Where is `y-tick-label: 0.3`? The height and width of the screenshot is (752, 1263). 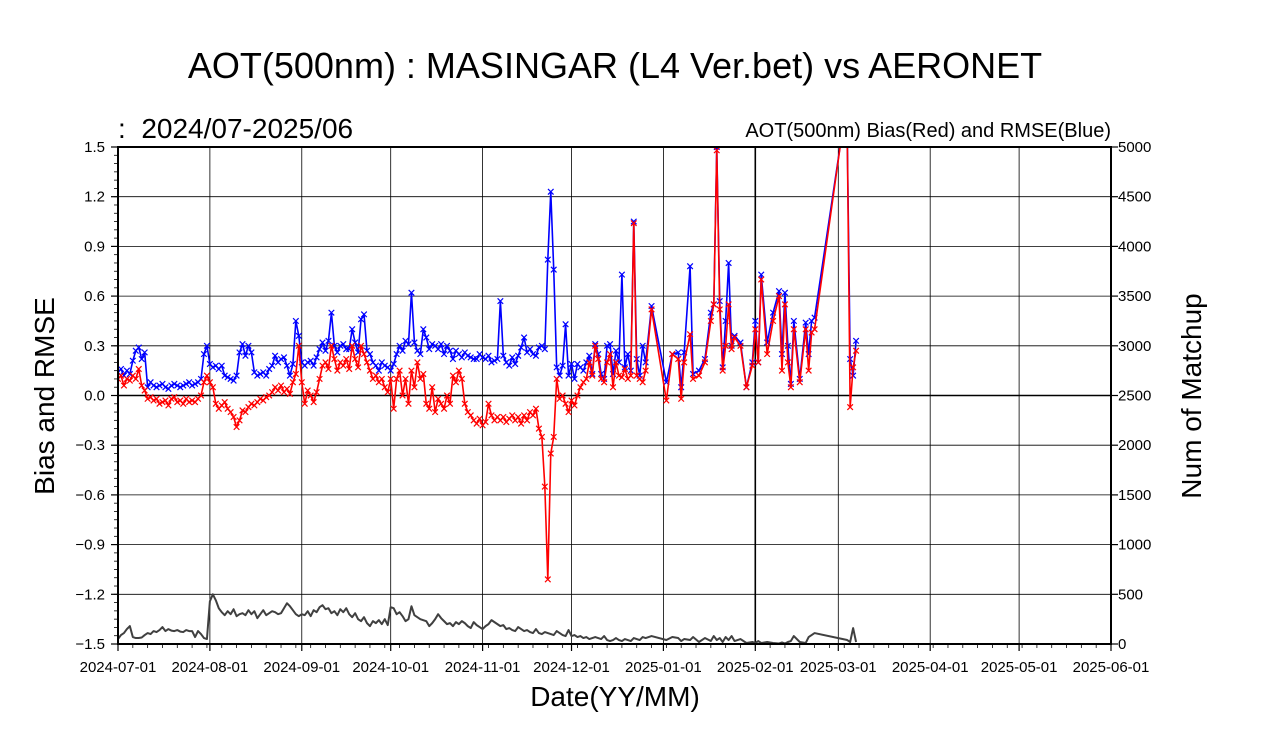 y-tick-label: 0.3 is located at coordinates (94, 346).